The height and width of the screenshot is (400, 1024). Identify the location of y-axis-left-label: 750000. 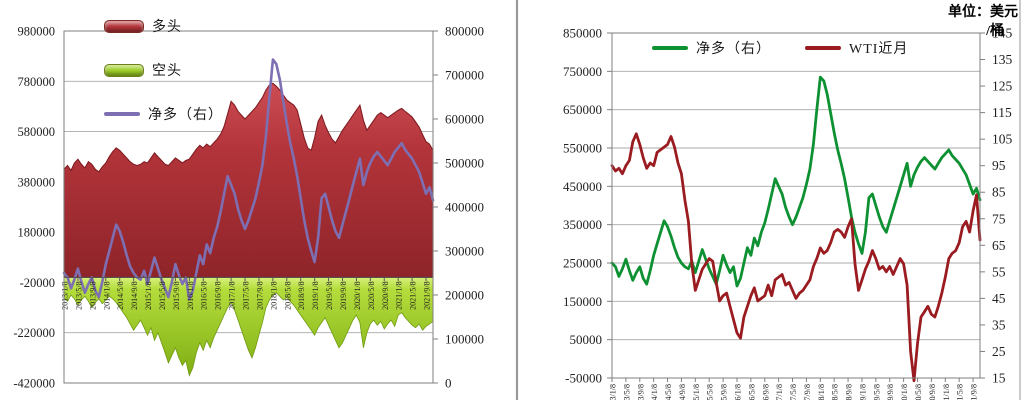
(582, 71).